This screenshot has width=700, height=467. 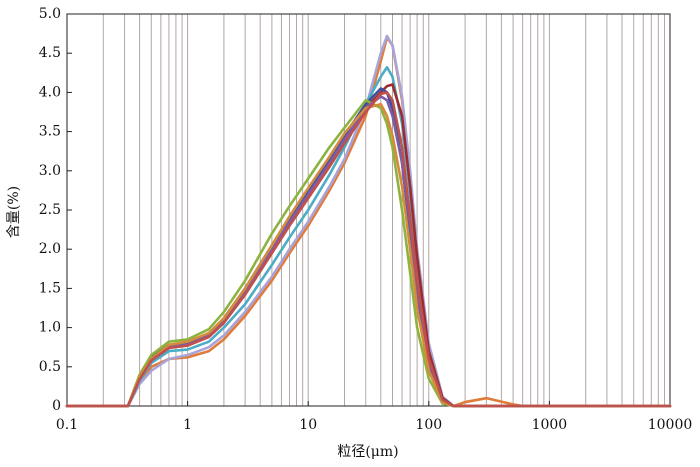 I want to click on y-tick-label: 4.0, so click(x=50, y=92).